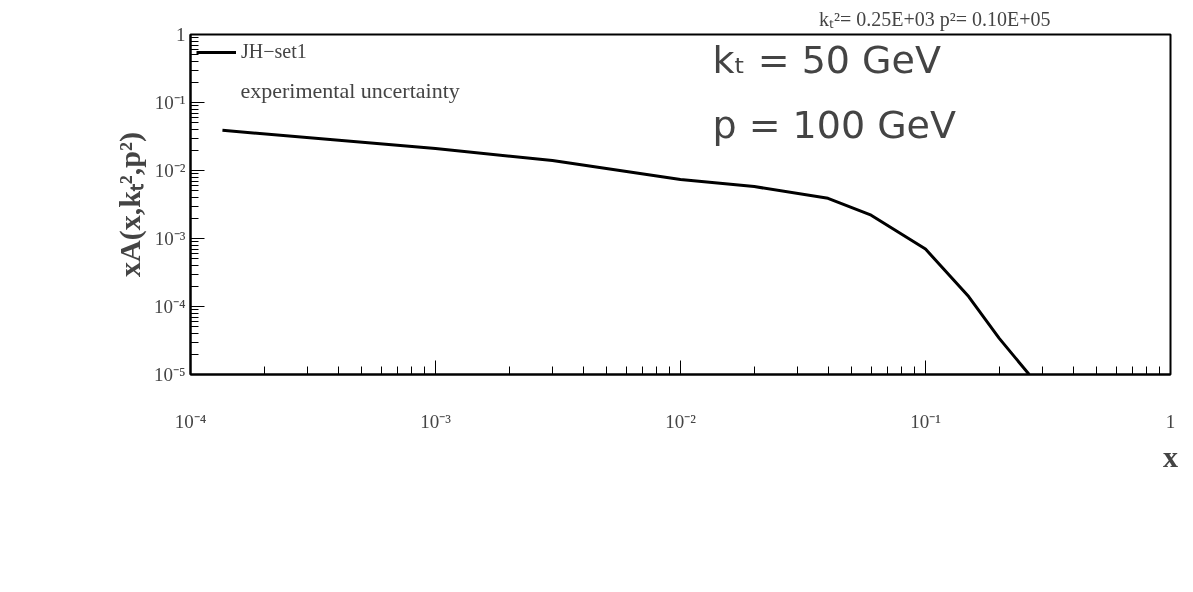 The image size is (1193, 592). Describe the element at coordinates (436, 421) in the screenshot. I see `x-tick-label: 10⁻³` at that location.